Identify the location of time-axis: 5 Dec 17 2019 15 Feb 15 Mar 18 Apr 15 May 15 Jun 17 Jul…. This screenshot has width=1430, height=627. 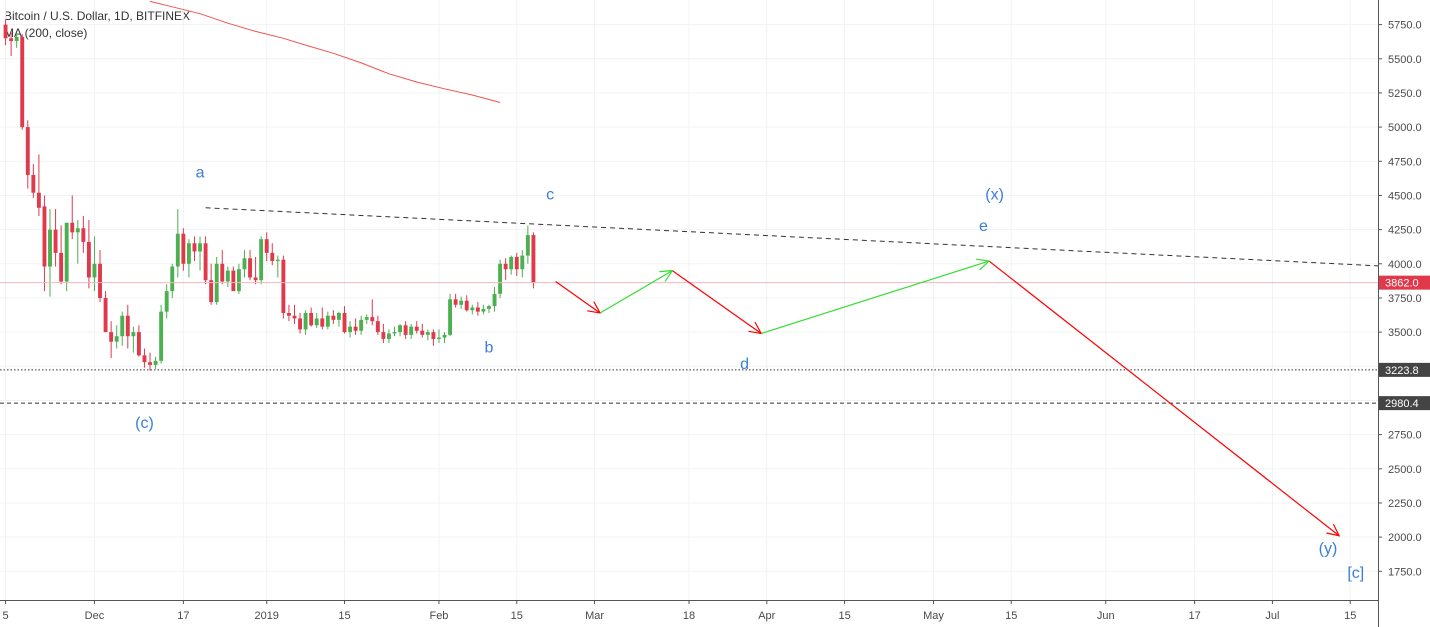
(679, 611).